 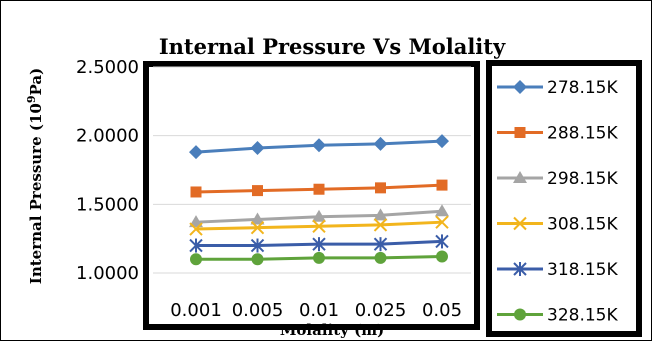 What do you see at coordinates (196, 310) in the screenshot?
I see `x-tick-label: 0.001` at bounding box center [196, 310].